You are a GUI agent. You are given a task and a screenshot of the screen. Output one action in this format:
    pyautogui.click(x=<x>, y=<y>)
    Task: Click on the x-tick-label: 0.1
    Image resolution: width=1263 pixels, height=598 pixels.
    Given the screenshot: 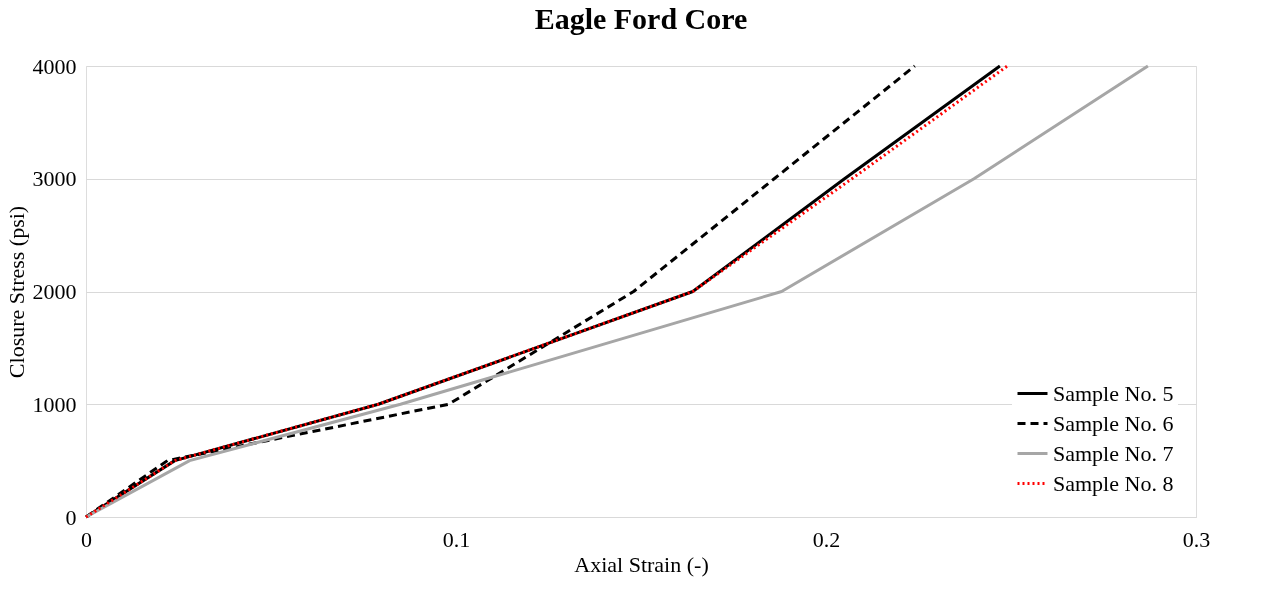 What is the action you would take?
    pyautogui.click(x=456, y=539)
    